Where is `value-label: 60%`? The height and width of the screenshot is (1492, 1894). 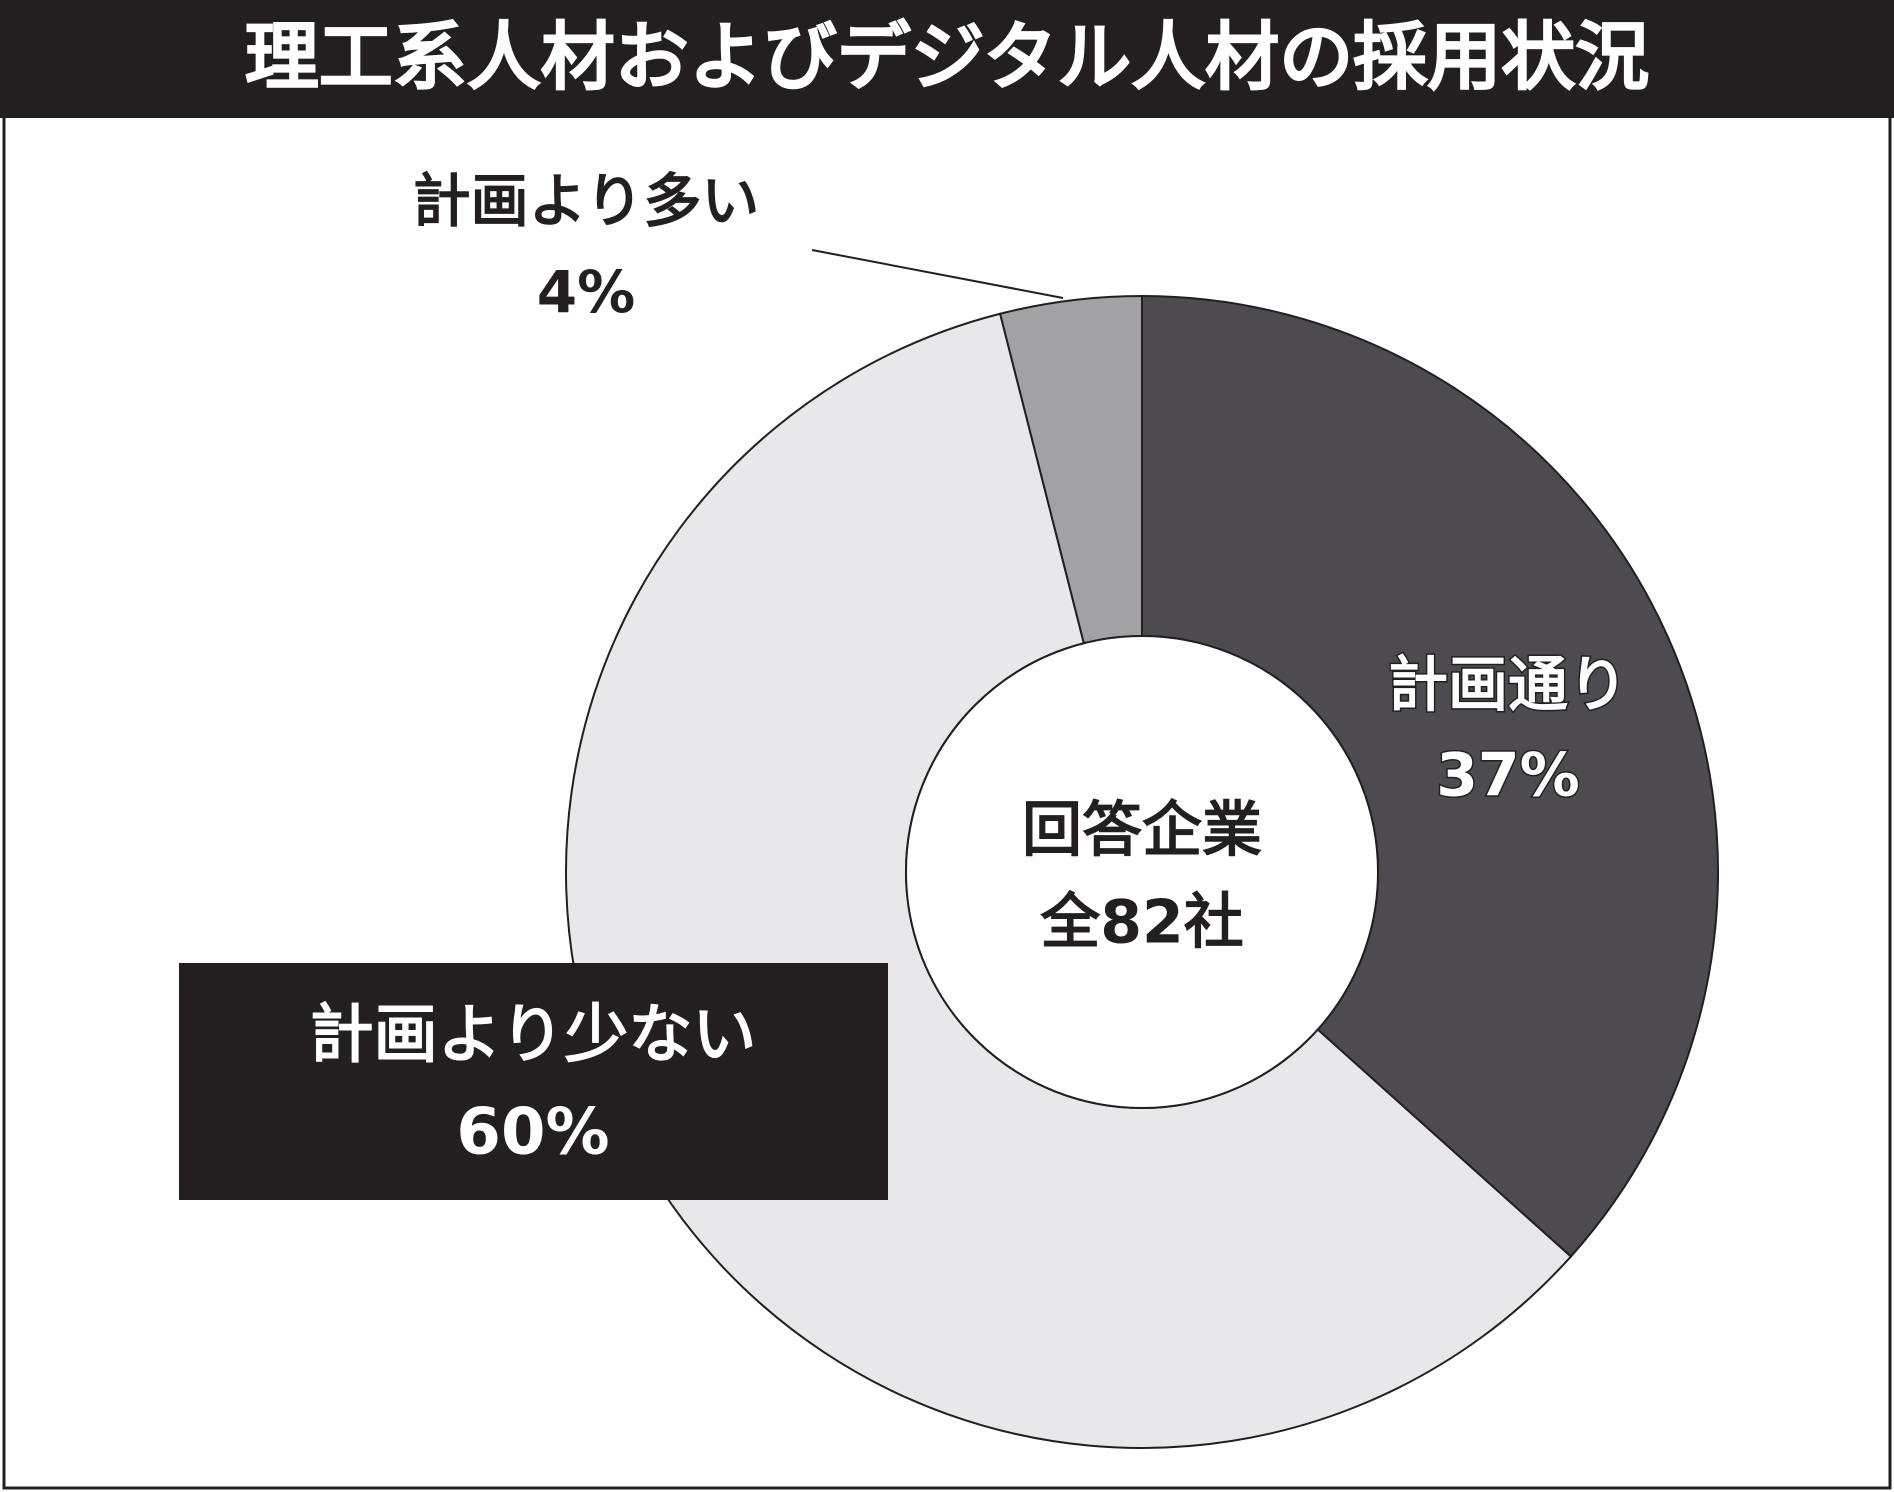 value-label: 60% is located at coordinates (532, 1133).